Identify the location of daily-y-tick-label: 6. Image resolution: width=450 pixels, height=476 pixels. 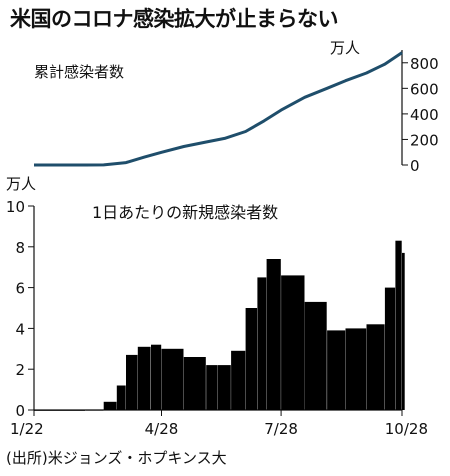
(20, 289).